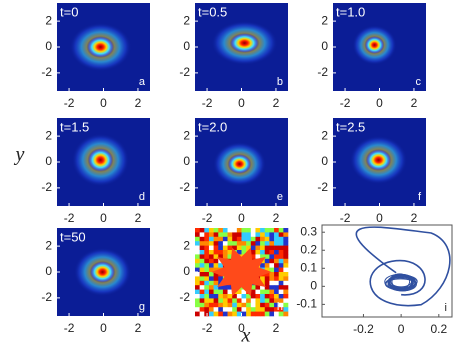 The image size is (471, 353). I want to click on panel: t=0.5 b -2 0 2 -2 0 2, so click(233, 56).